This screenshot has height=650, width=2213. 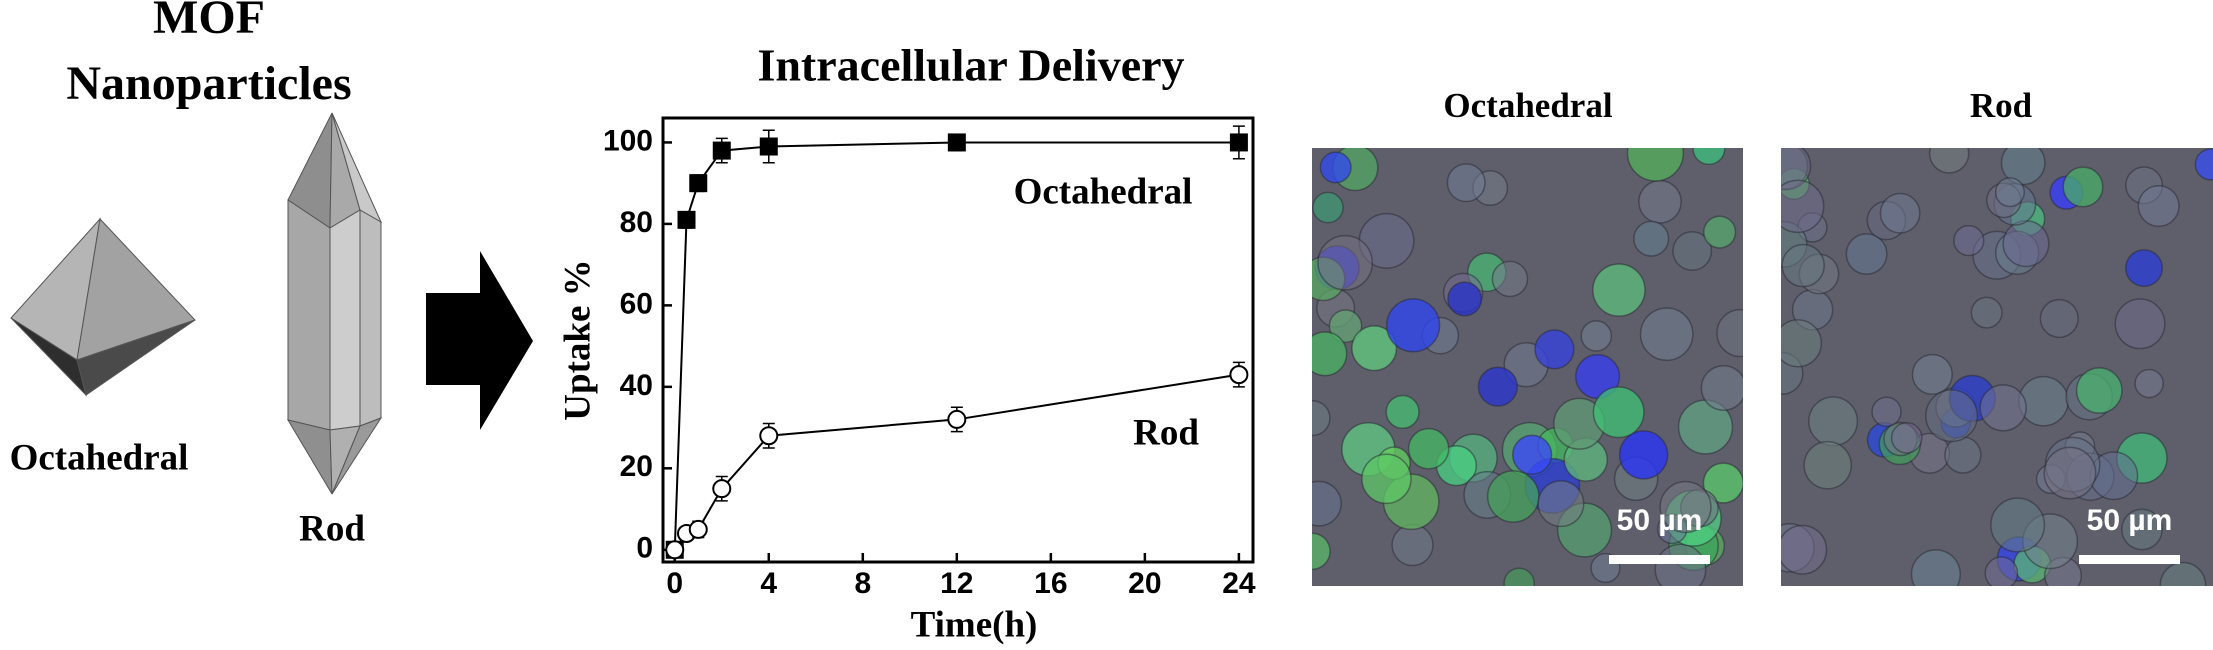 I want to click on y-tick-label: 60, so click(x=636, y=303).